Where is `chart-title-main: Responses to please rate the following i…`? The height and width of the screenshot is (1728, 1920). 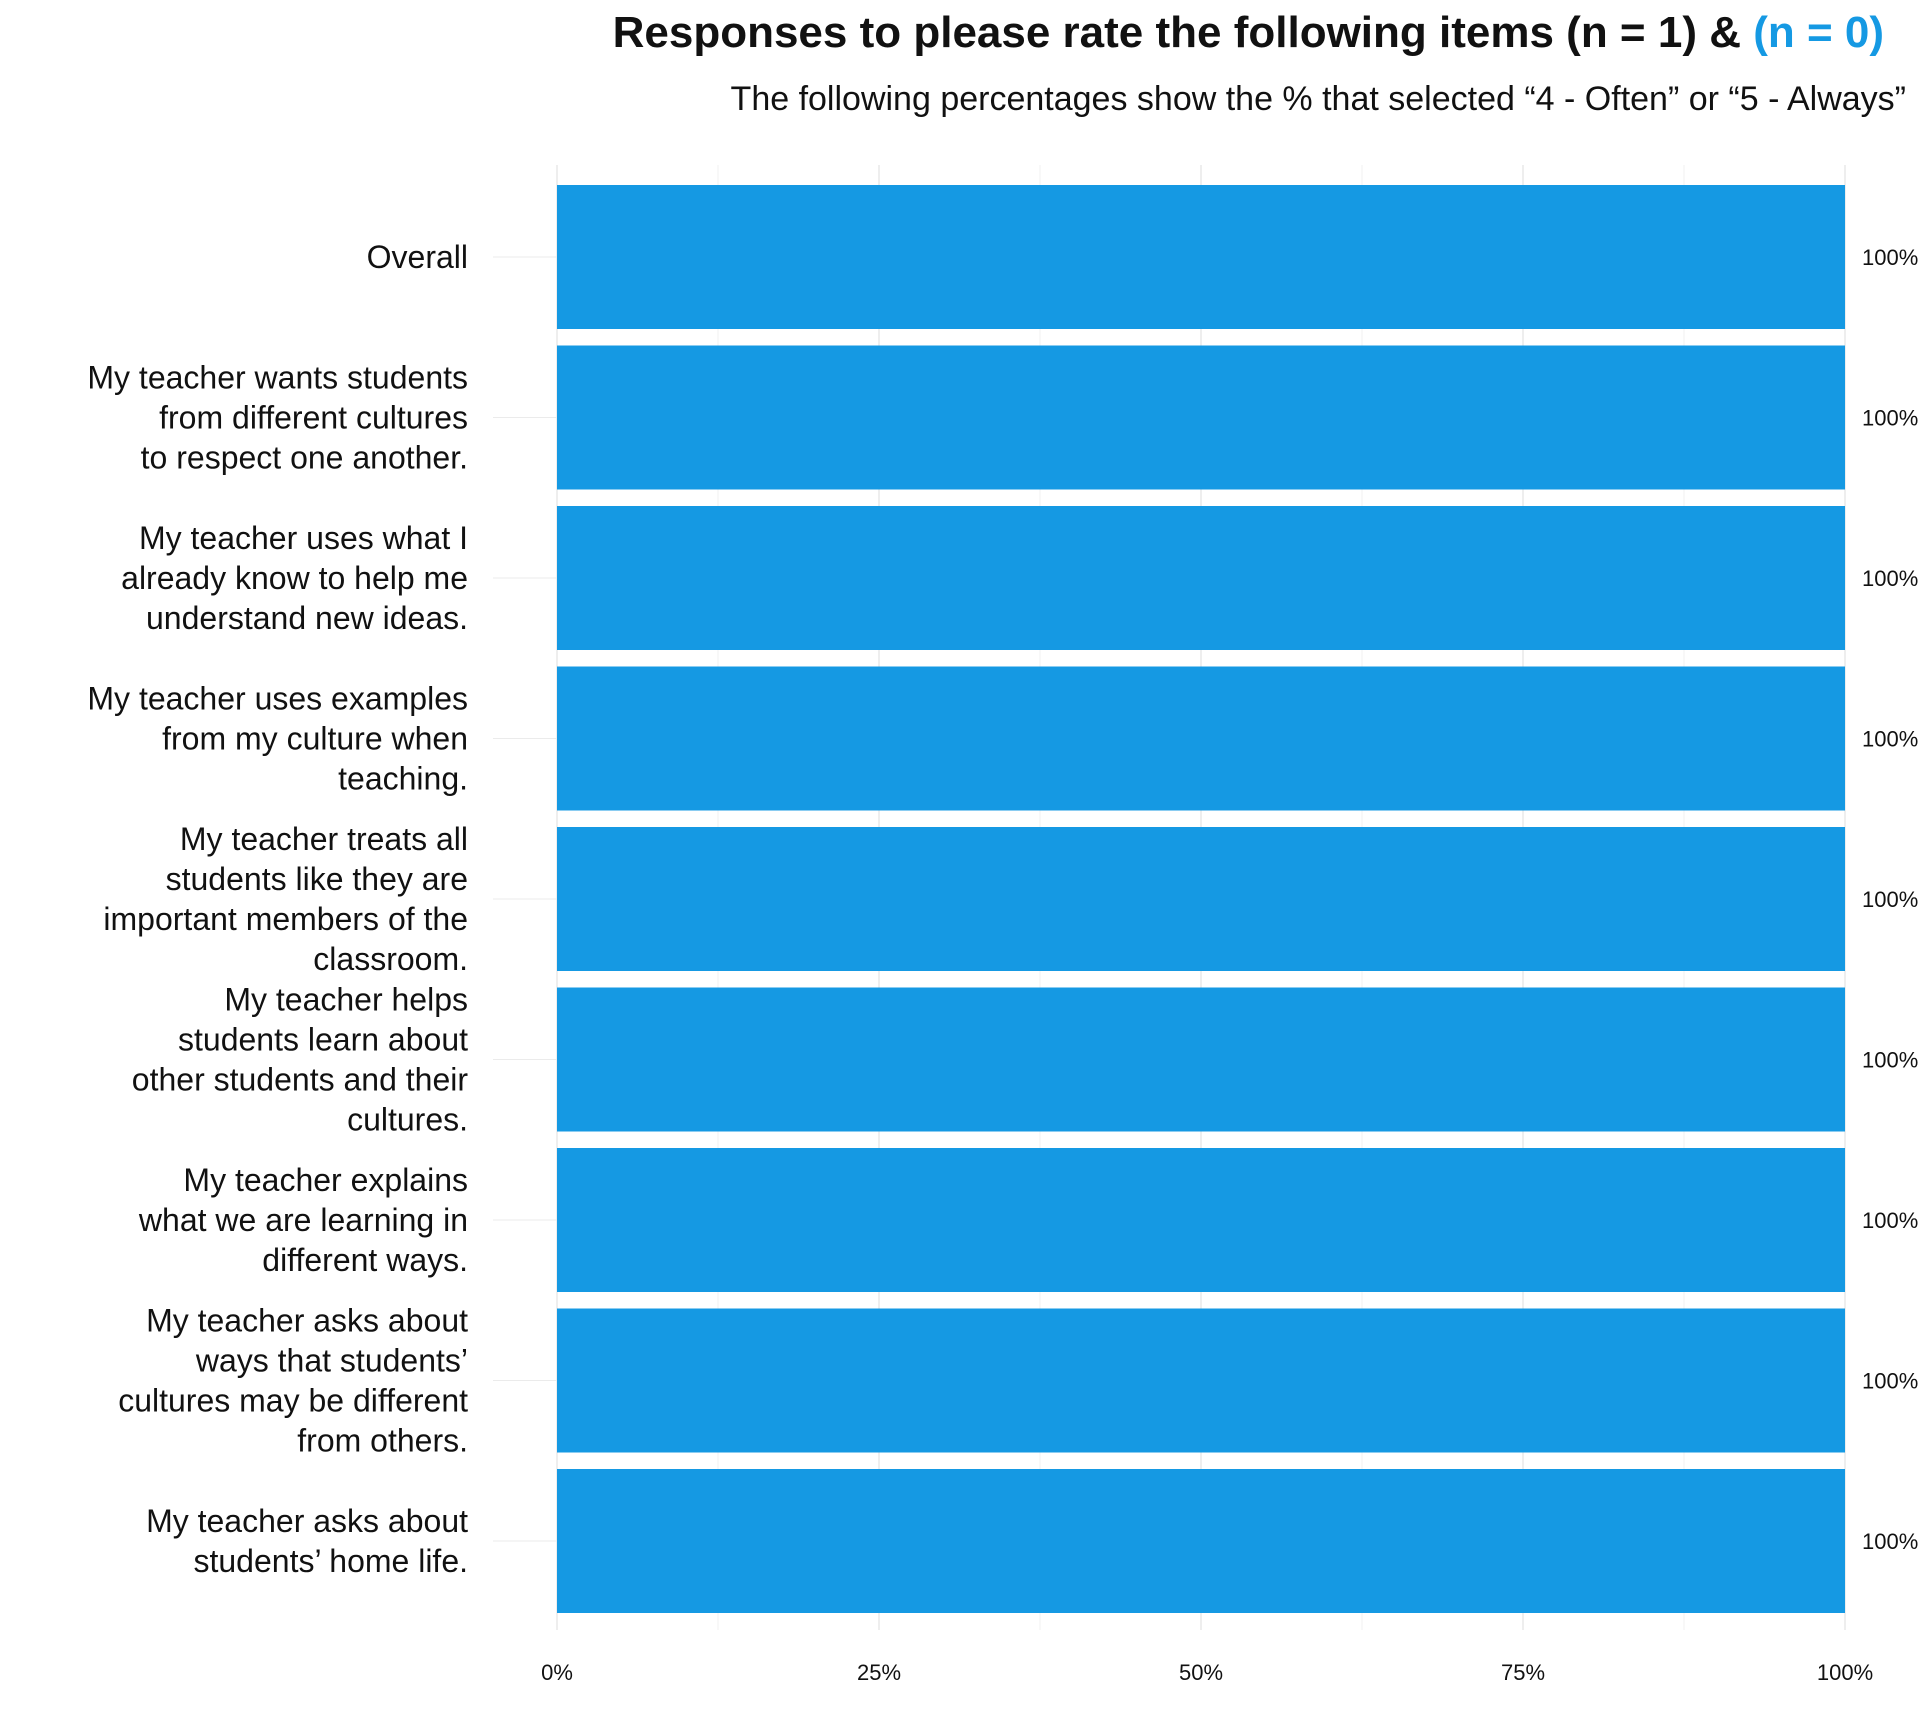
chart-title-main: Responses to please rate the following i… is located at coordinates (1183, 32).